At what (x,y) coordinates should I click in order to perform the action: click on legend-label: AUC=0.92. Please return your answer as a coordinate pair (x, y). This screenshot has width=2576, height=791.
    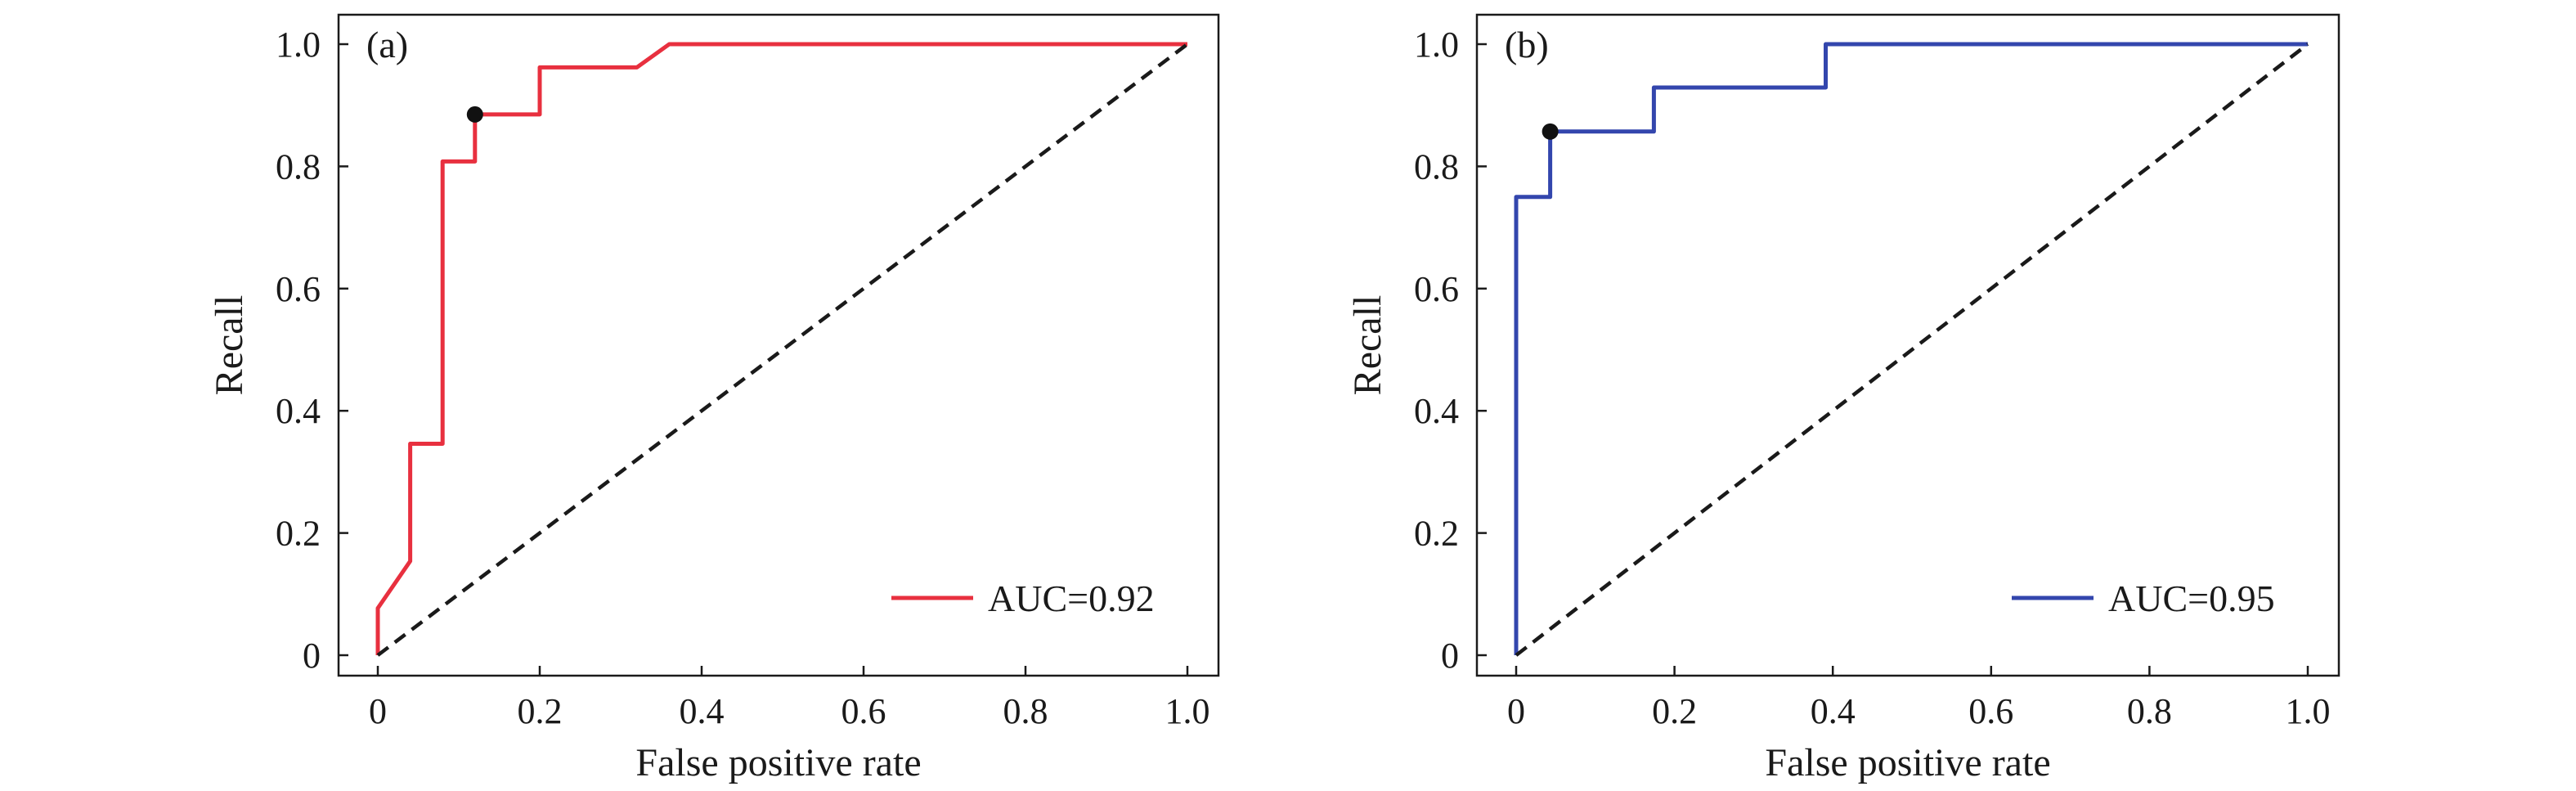
    Looking at the image, I should click on (1071, 598).